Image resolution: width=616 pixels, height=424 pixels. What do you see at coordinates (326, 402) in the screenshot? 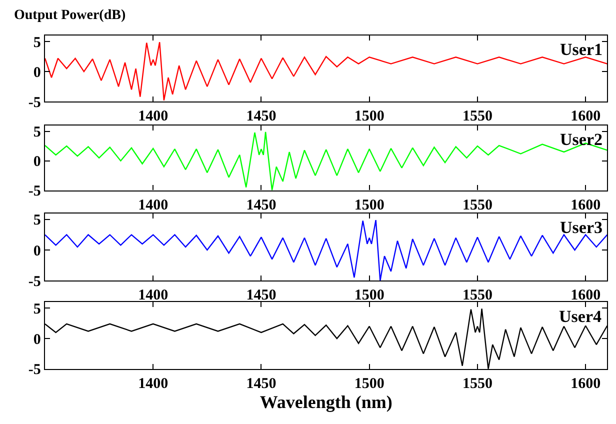
I see `x-axis-title: Wavelength (nm)` at bounding box center [326, 402].